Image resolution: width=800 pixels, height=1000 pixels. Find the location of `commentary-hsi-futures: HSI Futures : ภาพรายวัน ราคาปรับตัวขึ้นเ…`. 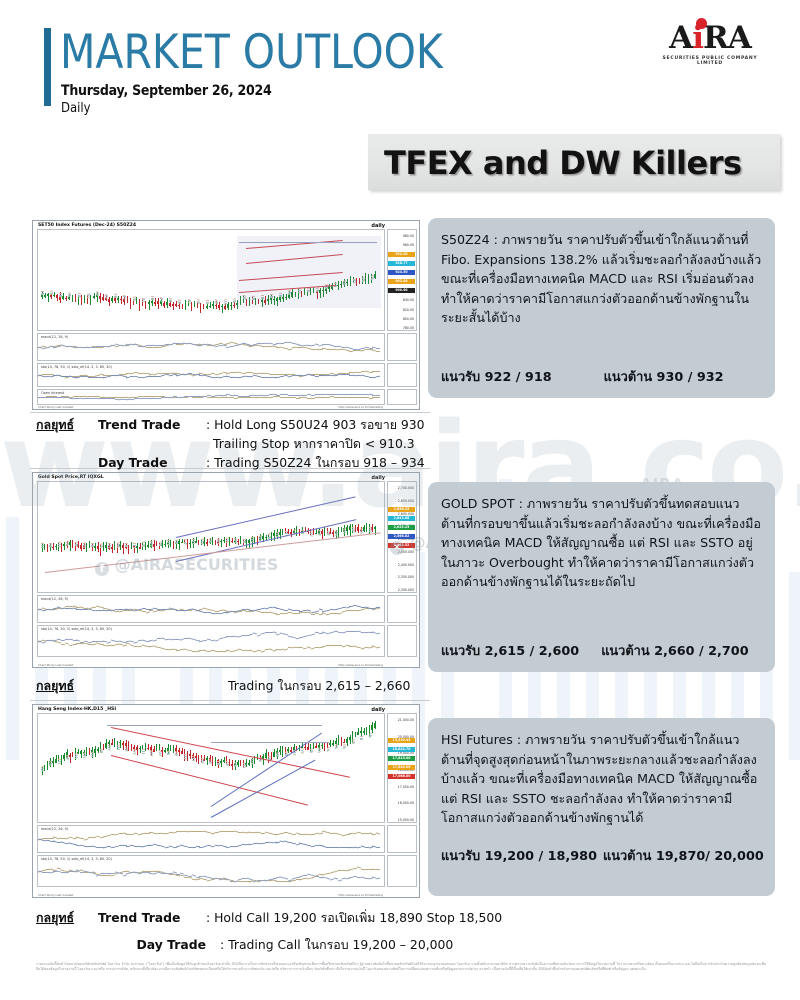

commentary-hsi-futures: HSI Futures : ภาพรายวัน ราคาปรับตัวขึ้นเ… is located at coordinates (601, 807).